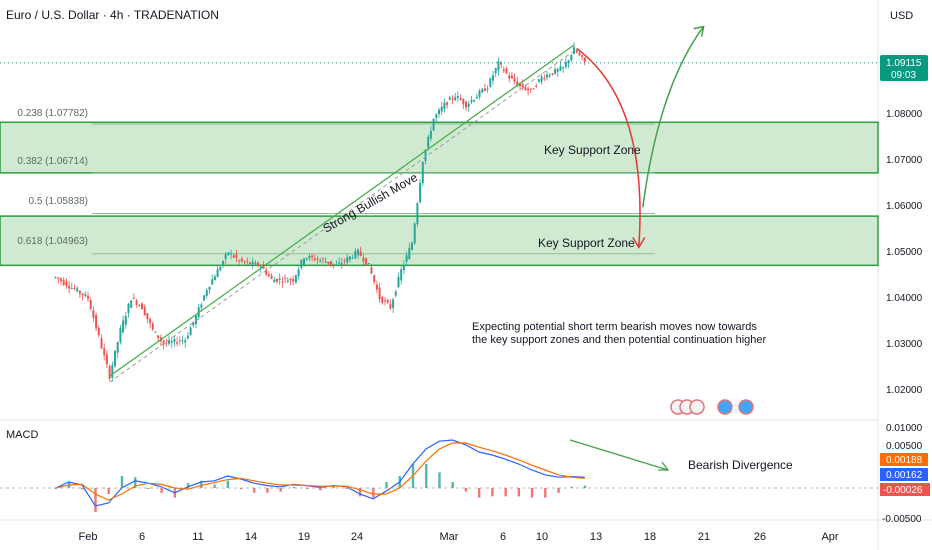  What do you see at coordinates (357, 537) in the screenshot?
I see `time-tick: 24` at bounding box center [357, 537].